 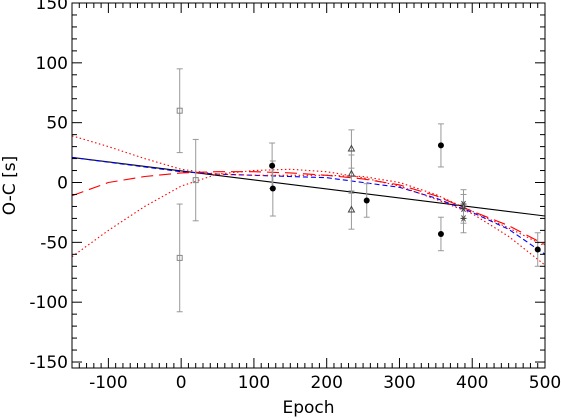 I want to click on x-axis-label: Epoch, so click(x=308, y=408).